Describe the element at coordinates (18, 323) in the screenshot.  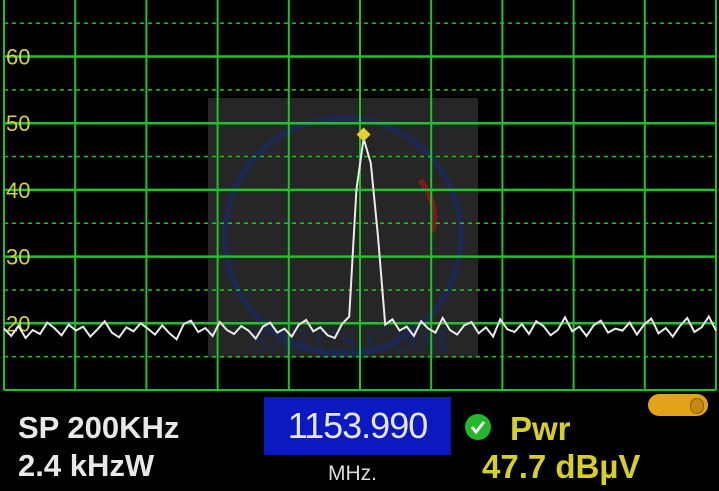
I see `y-tick-label: 20` at that location.